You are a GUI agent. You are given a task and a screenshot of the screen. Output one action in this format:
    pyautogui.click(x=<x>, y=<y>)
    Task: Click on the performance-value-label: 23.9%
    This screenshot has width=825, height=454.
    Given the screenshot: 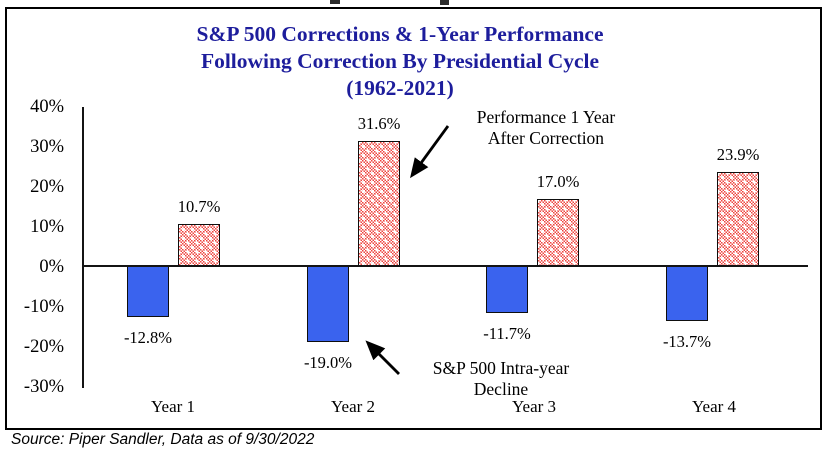 What is the action you would take?
    pyautogui.click(x=738, y=154)
    